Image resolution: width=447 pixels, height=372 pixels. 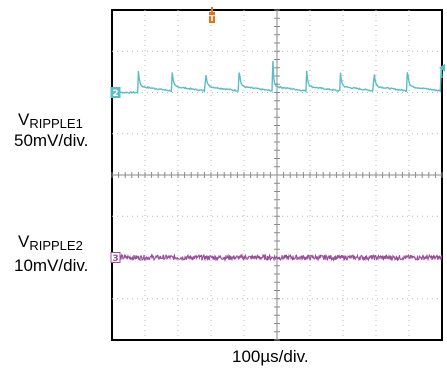 What do you see at coordinates (277, 258) in the screenshot?
I see `channel-3-trace` at bounding box center [277, 258].